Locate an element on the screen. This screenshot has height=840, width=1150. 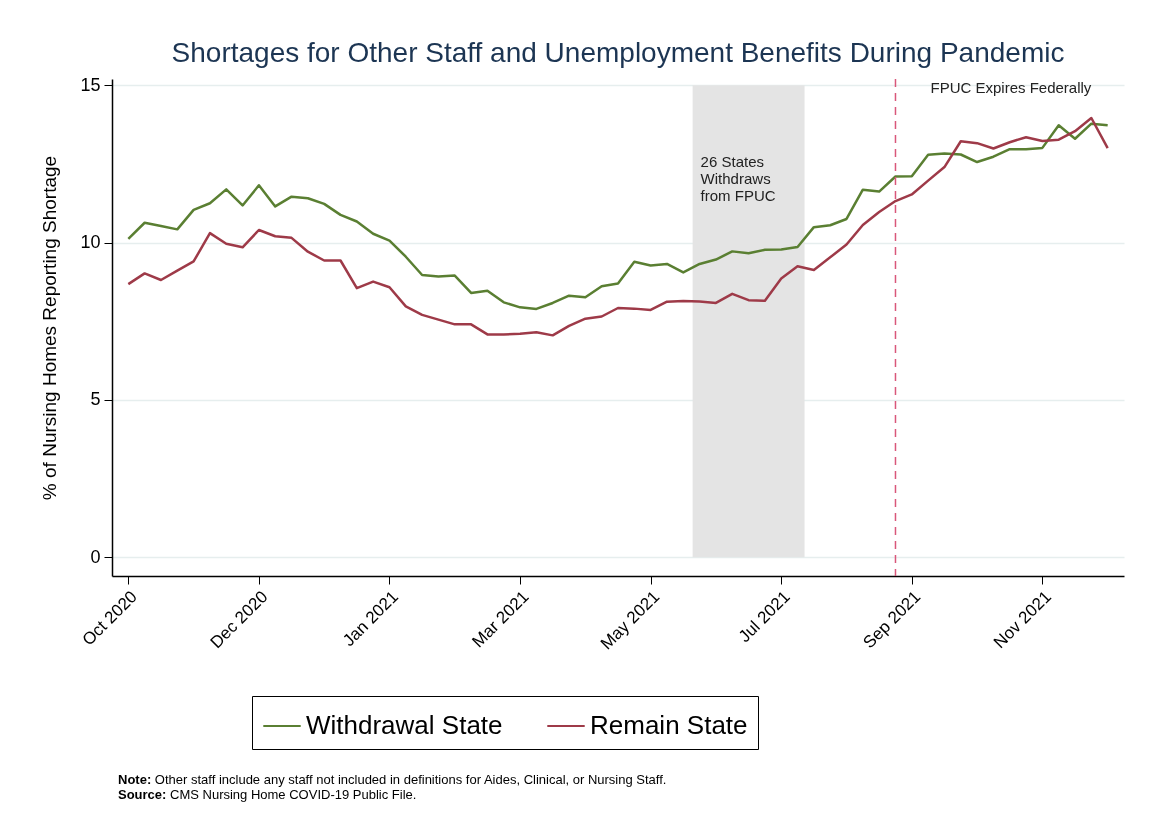
y-tick-label: 5 is located at coordinates (95, 399).